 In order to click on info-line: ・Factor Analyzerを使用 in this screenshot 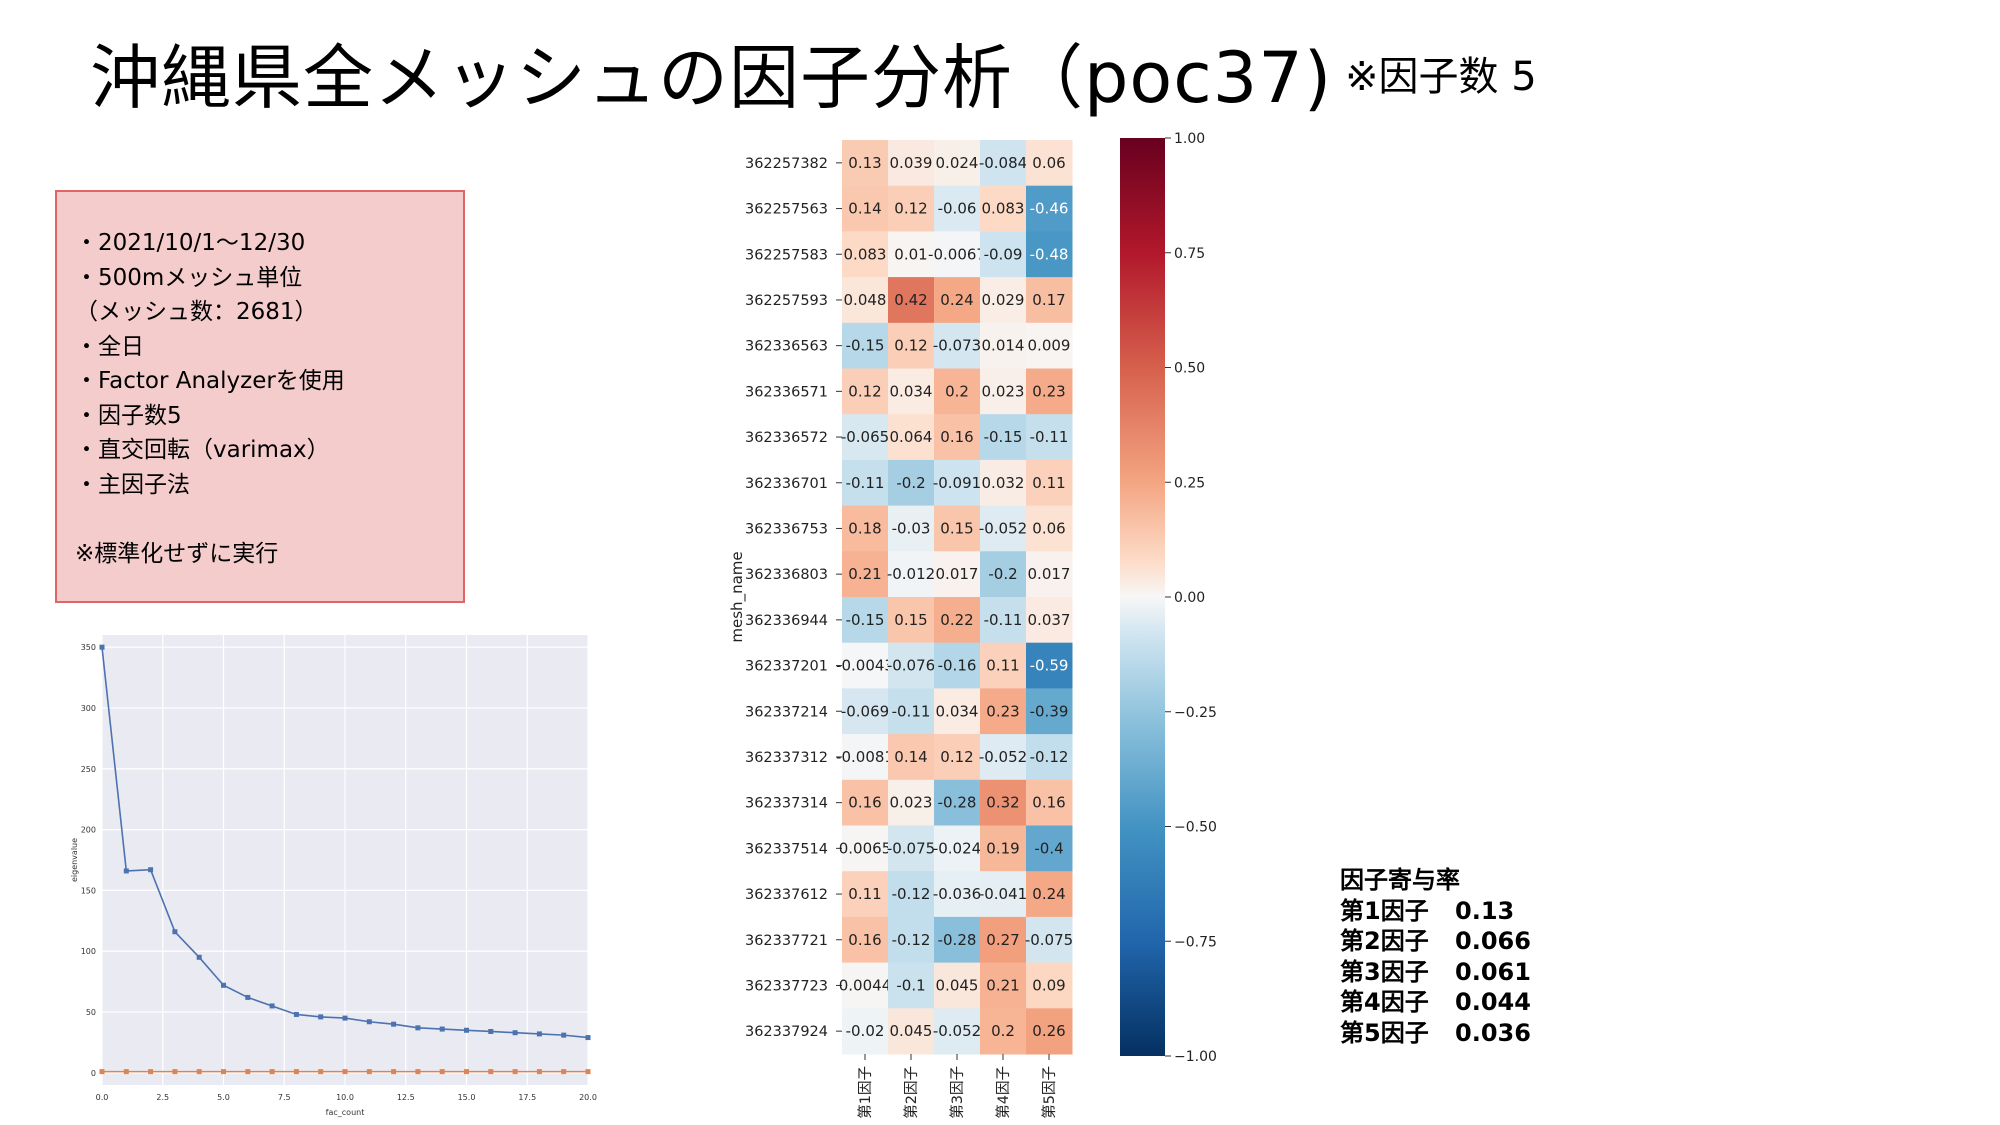, I will do `click(210, 381)`.